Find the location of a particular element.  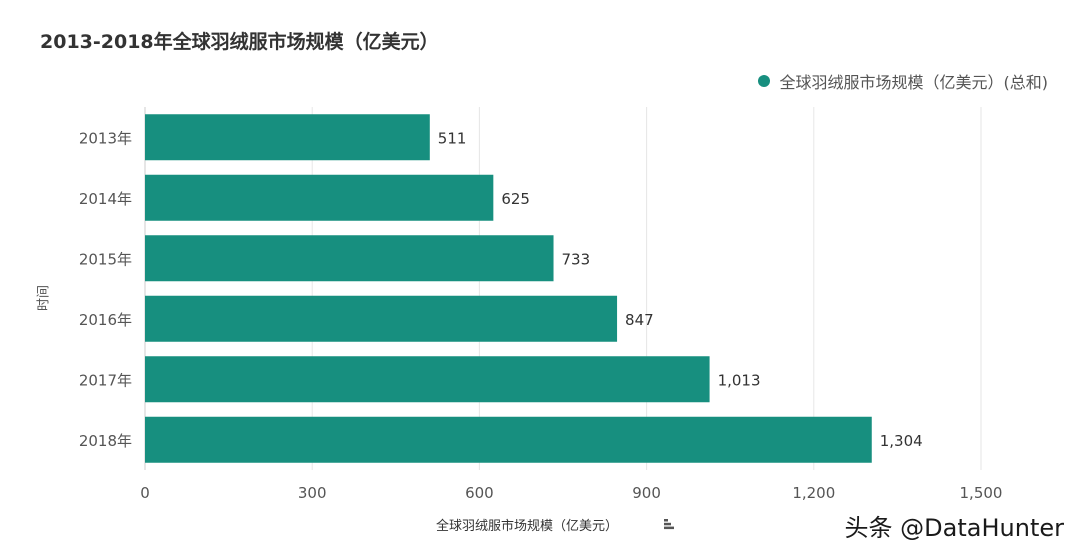

data-label: 1,304 is located at coordinates (901, 441).